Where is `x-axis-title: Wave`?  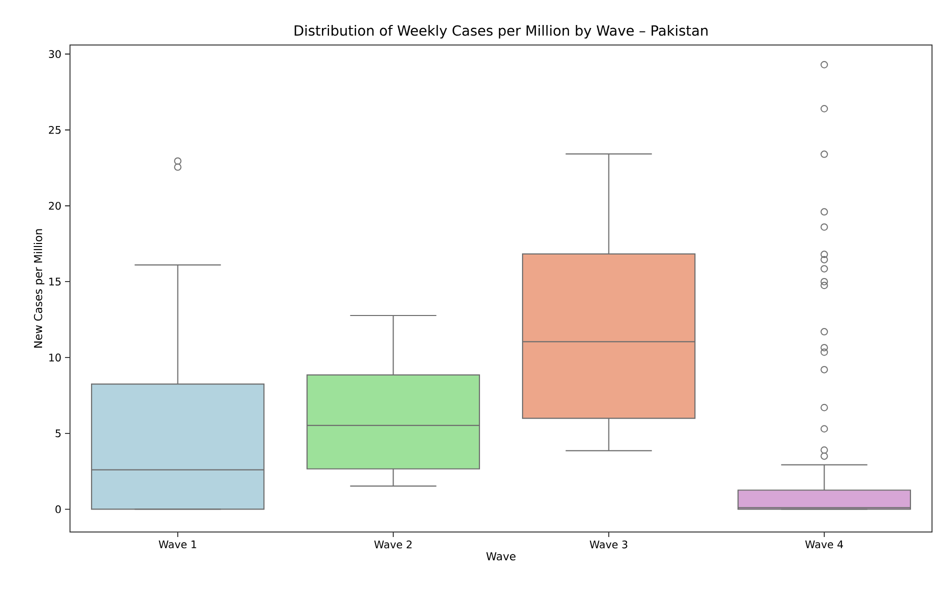 x-axis-title: Wave is located at coordinates (501, 556).